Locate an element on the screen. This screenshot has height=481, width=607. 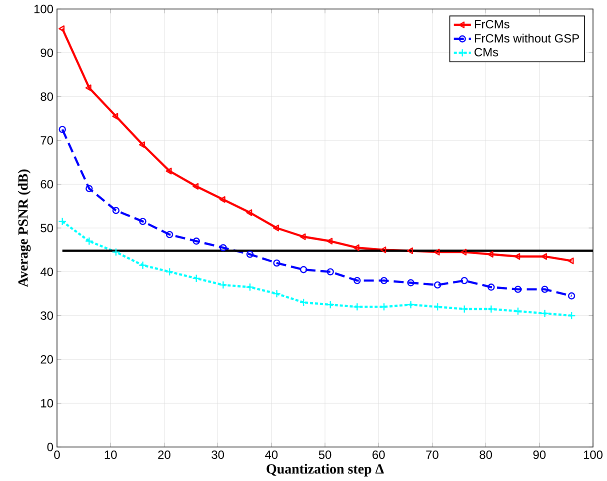
x-tick-label: 20 is located at coordinates (164, 454).